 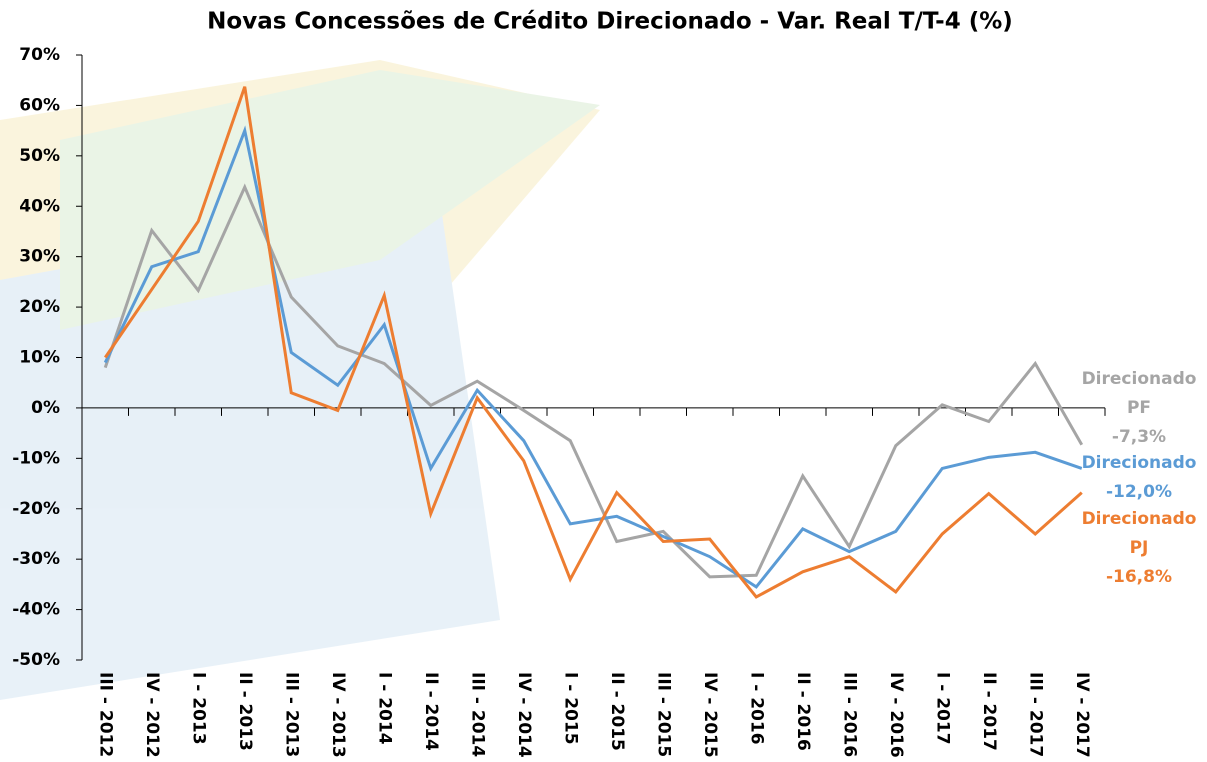 I want to click on y-tick-label: 70%, so click(x=39, y=55).